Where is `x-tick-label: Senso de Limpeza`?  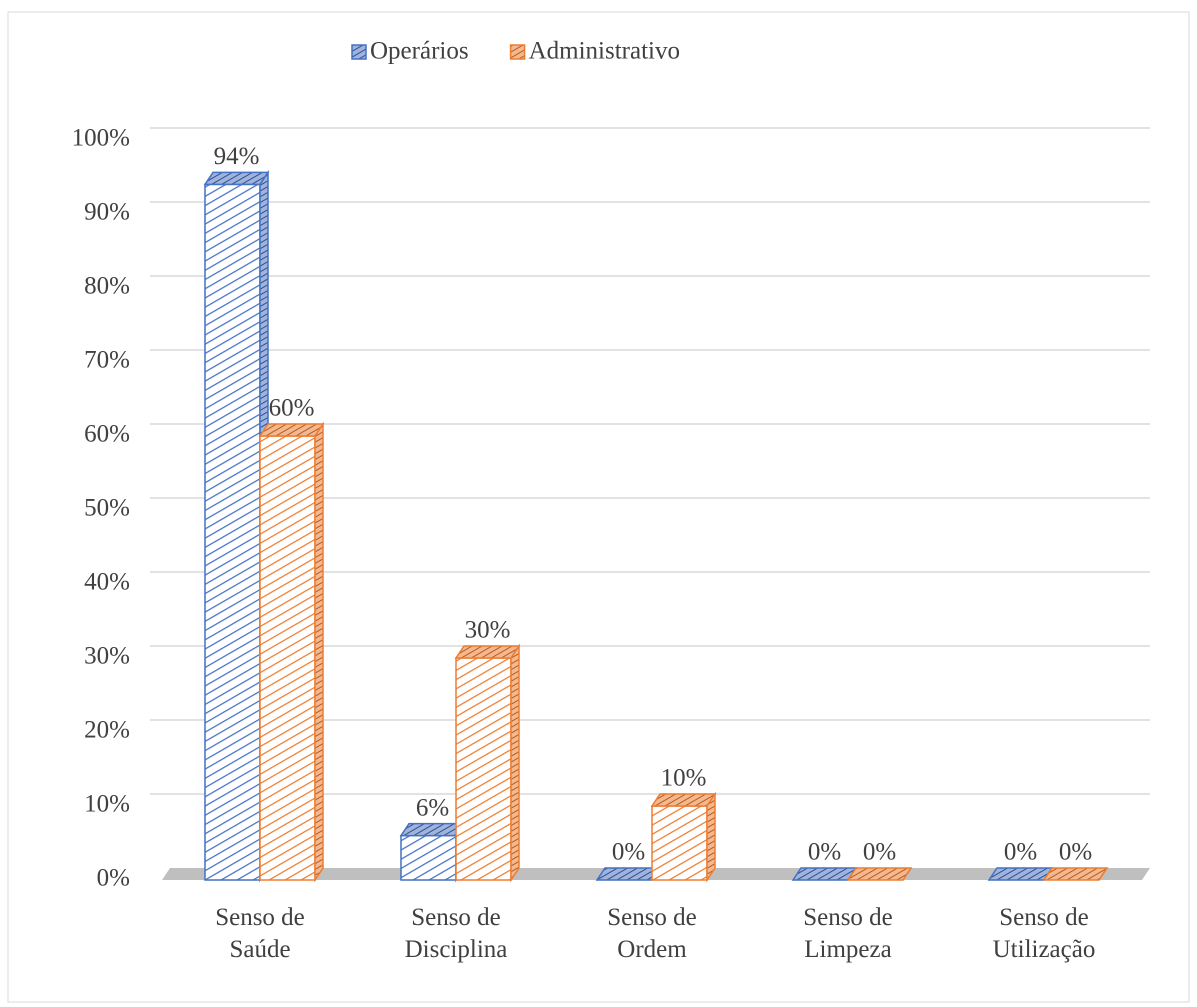
x-tick-label: Senso de Limpeza is located at coordinates (848, 933).